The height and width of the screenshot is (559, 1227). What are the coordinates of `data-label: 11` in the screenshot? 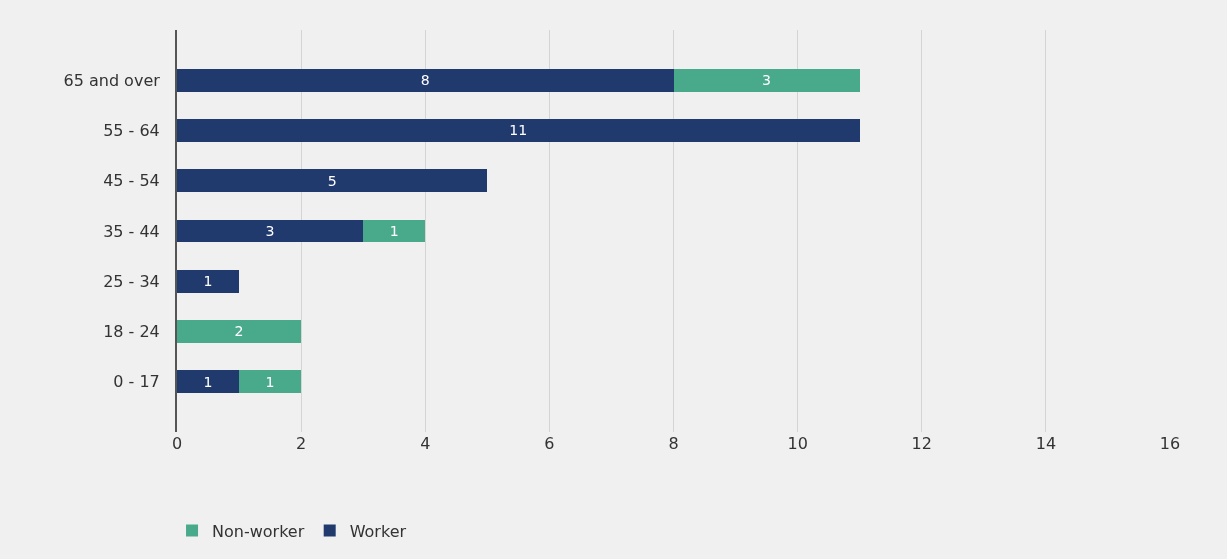 It's located at (518, 130).